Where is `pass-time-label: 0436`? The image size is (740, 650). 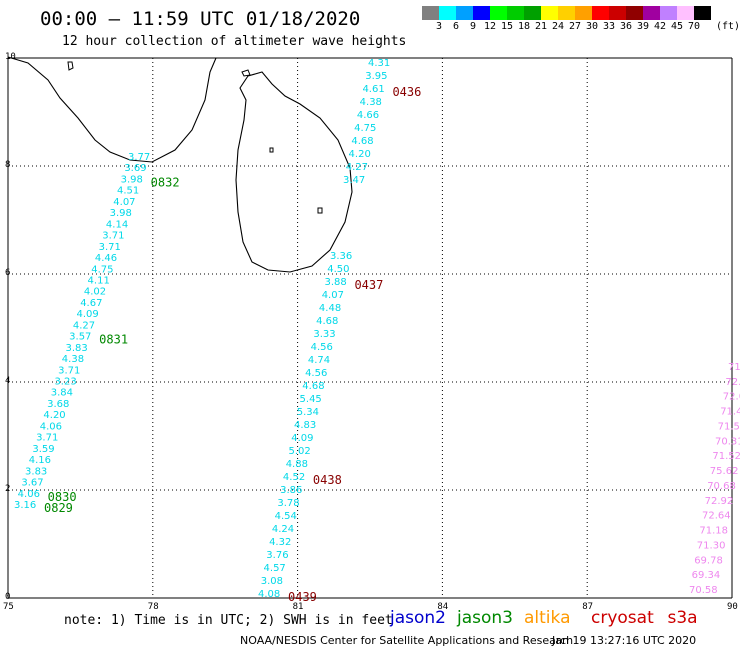 pass-time-label: 0436 is located at coordinates (406, 92).